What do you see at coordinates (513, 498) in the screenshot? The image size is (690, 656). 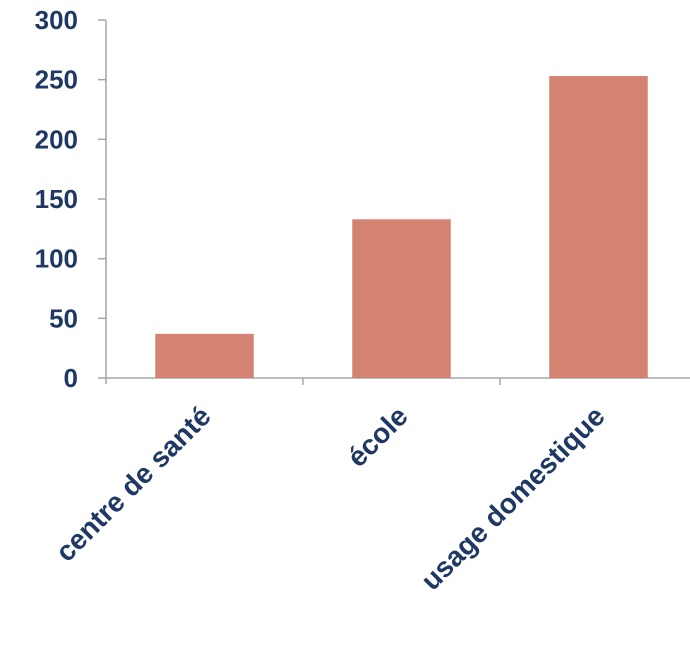 I see `x-category-label: usage domestique` at bounding box center [513, 498].